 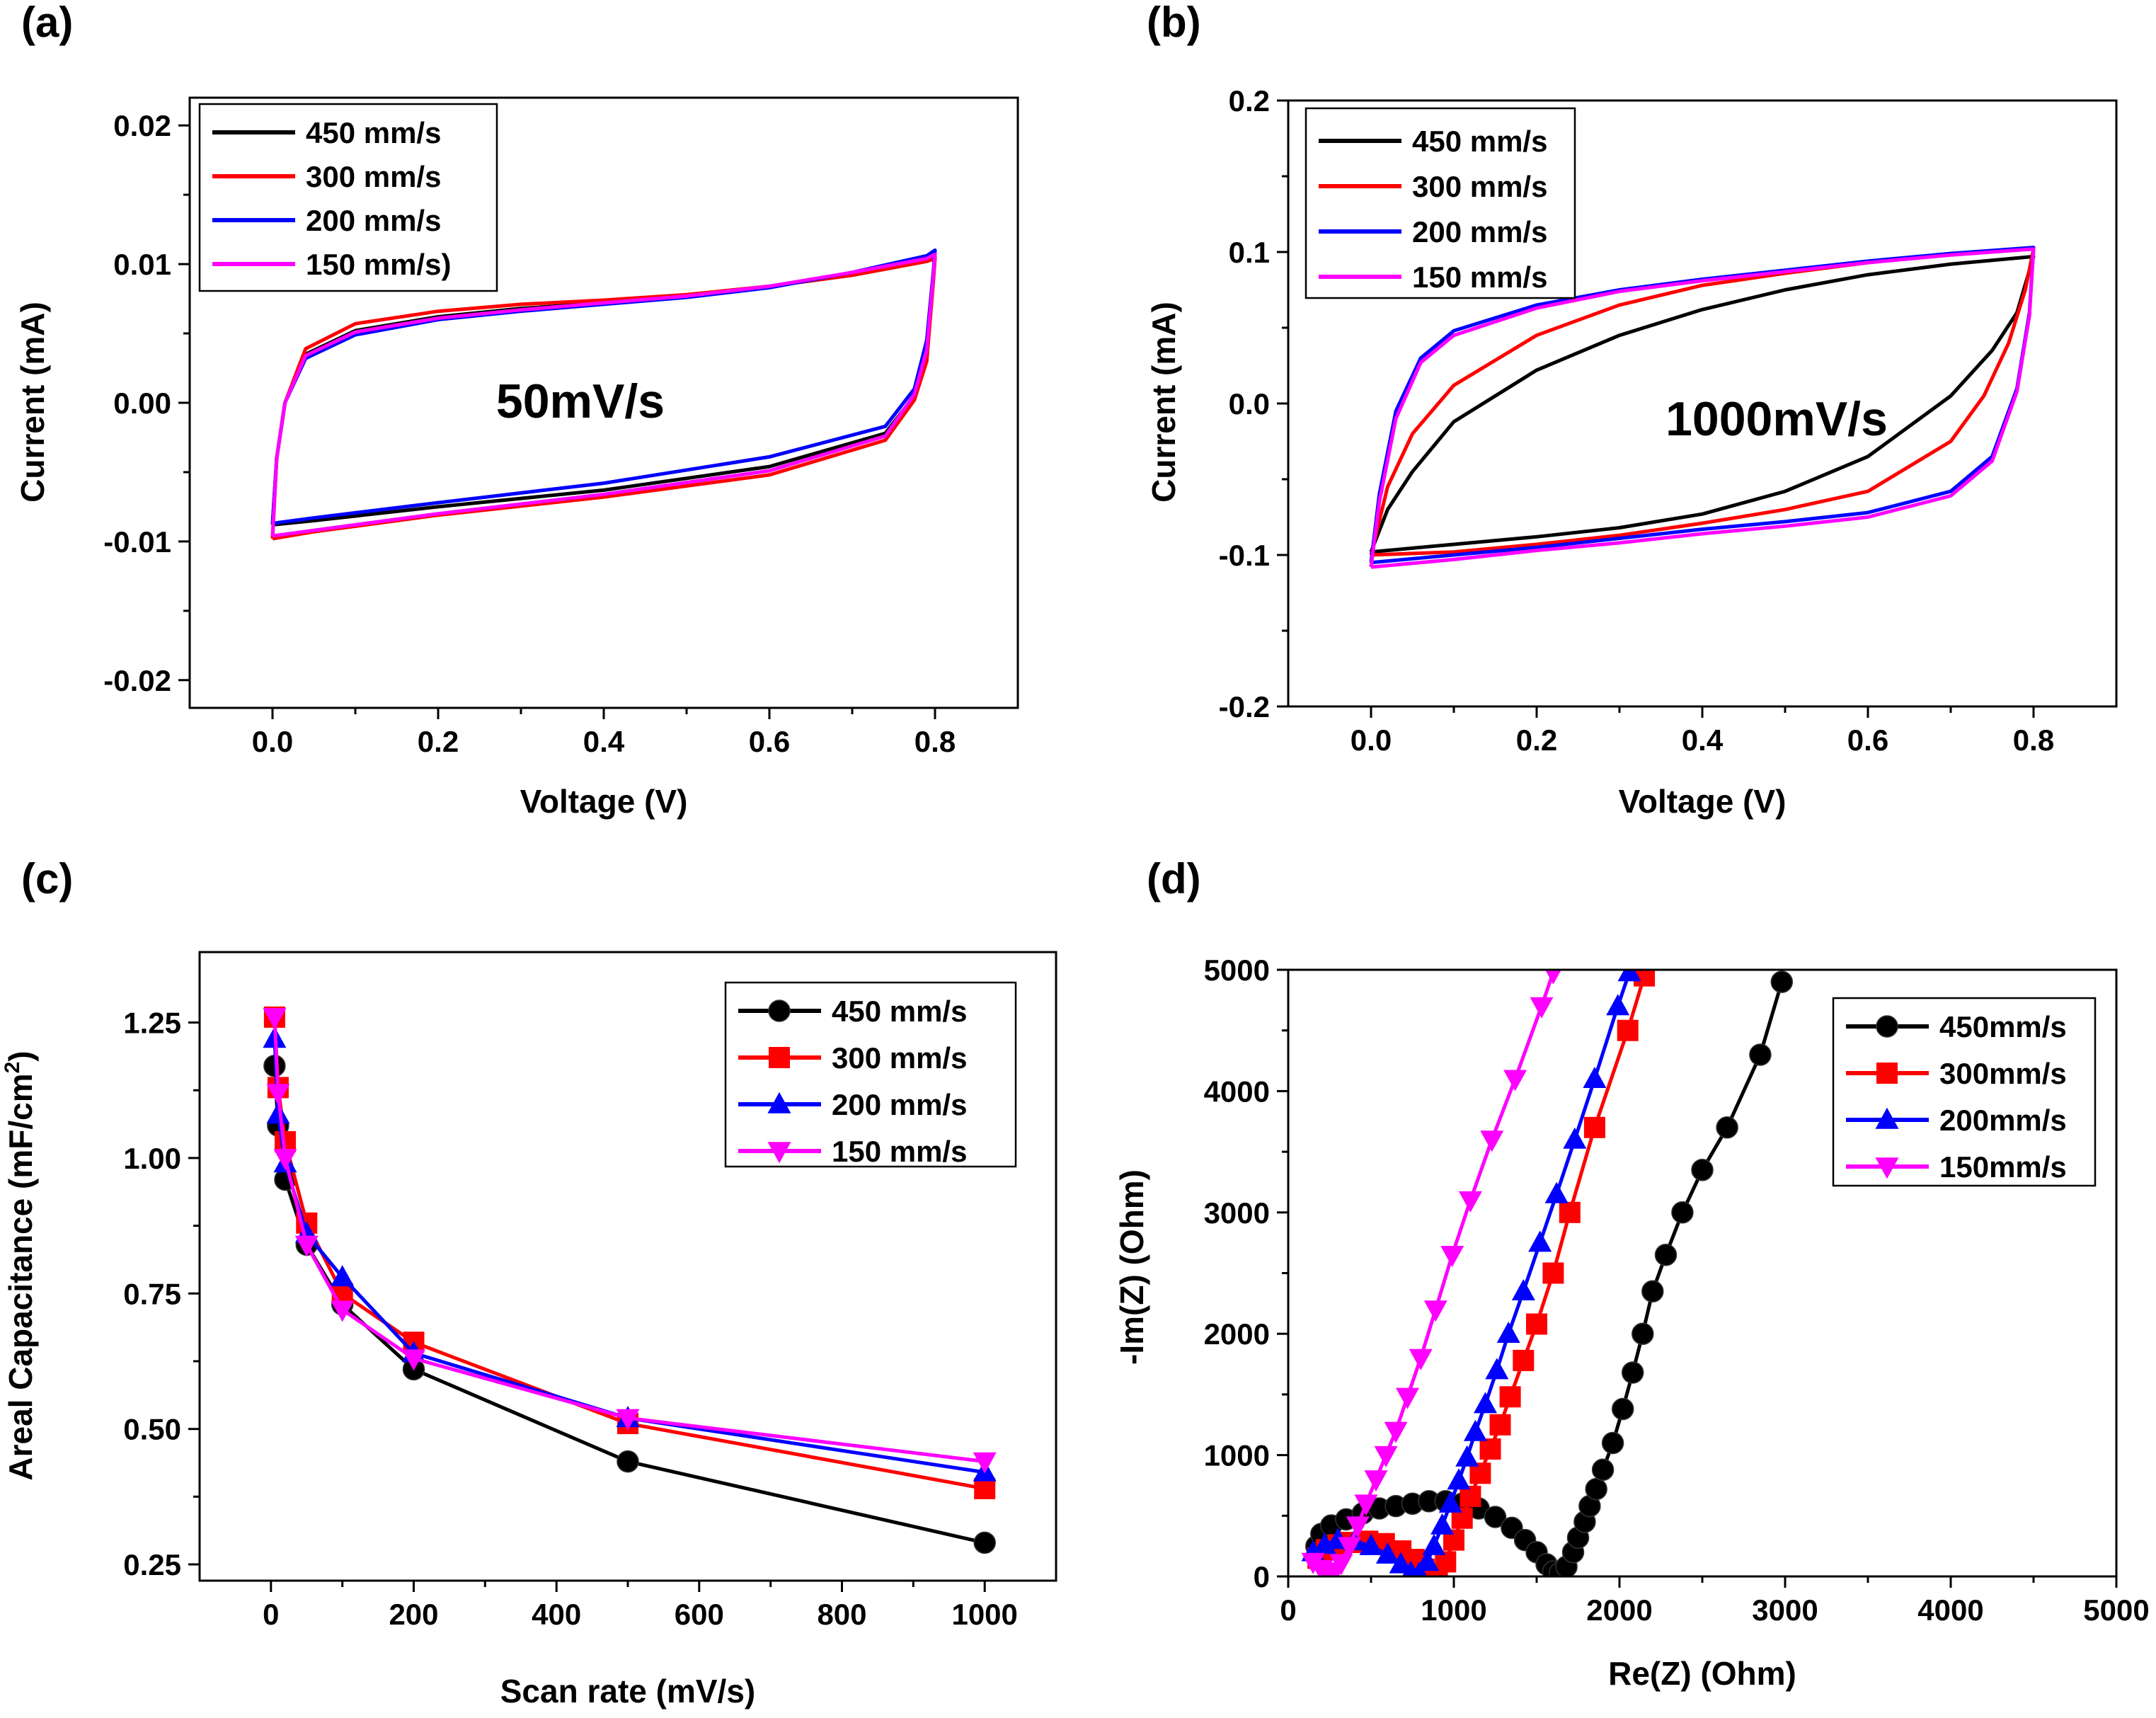 I want to click on y-tick-label: 4000, so click(x=1237, y=1091).